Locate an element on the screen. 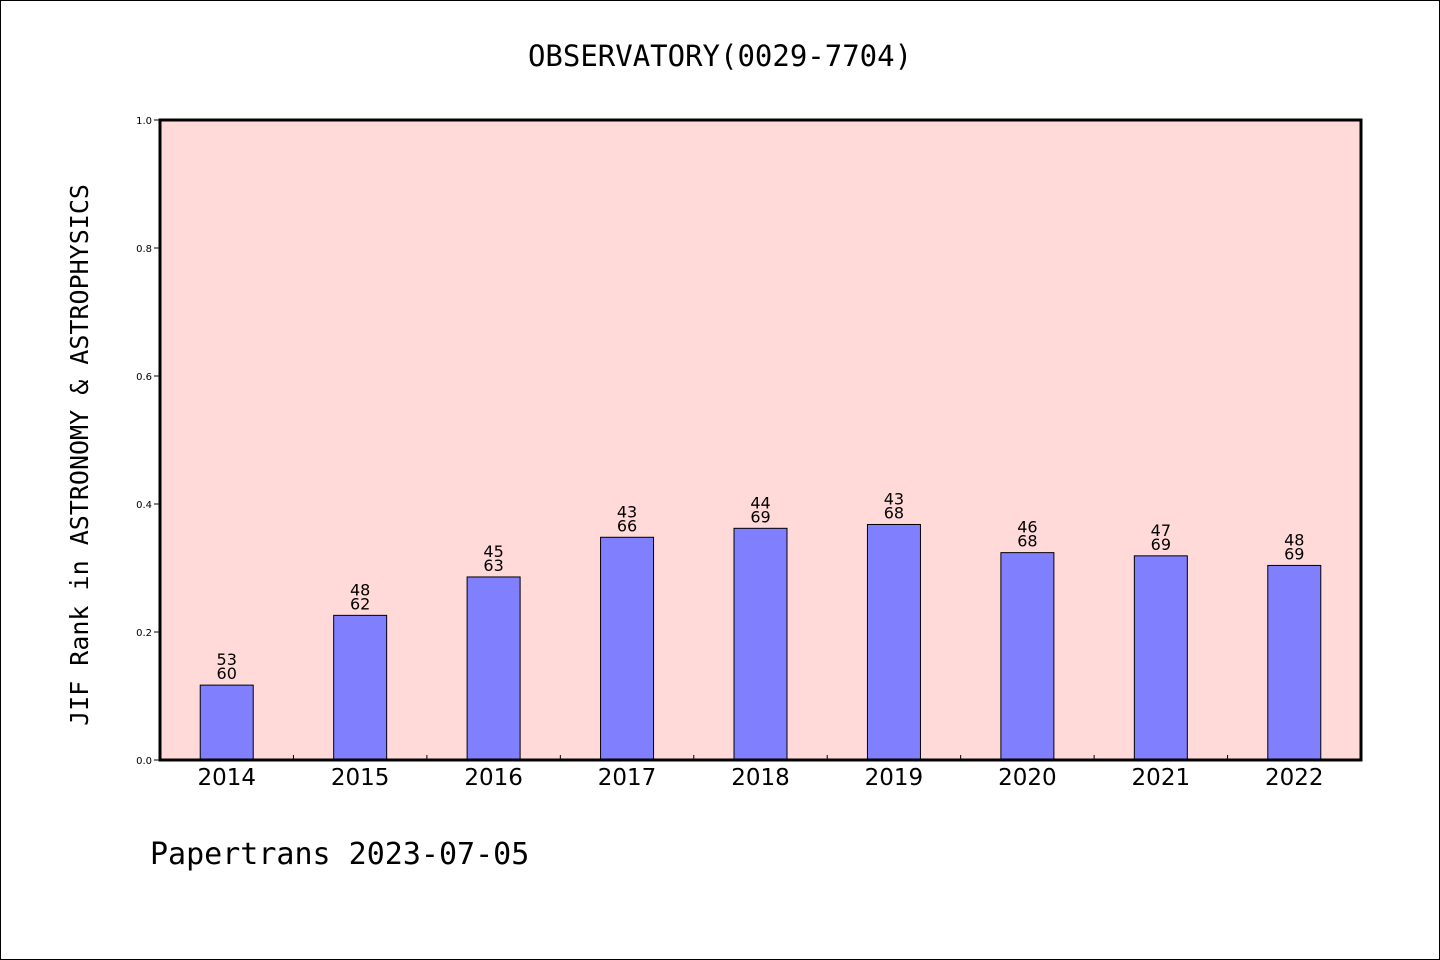  y-axis-ticks: 0.0 0.2 0.4 0.6 0.8 1.0 is located at coordinates (148, 441).